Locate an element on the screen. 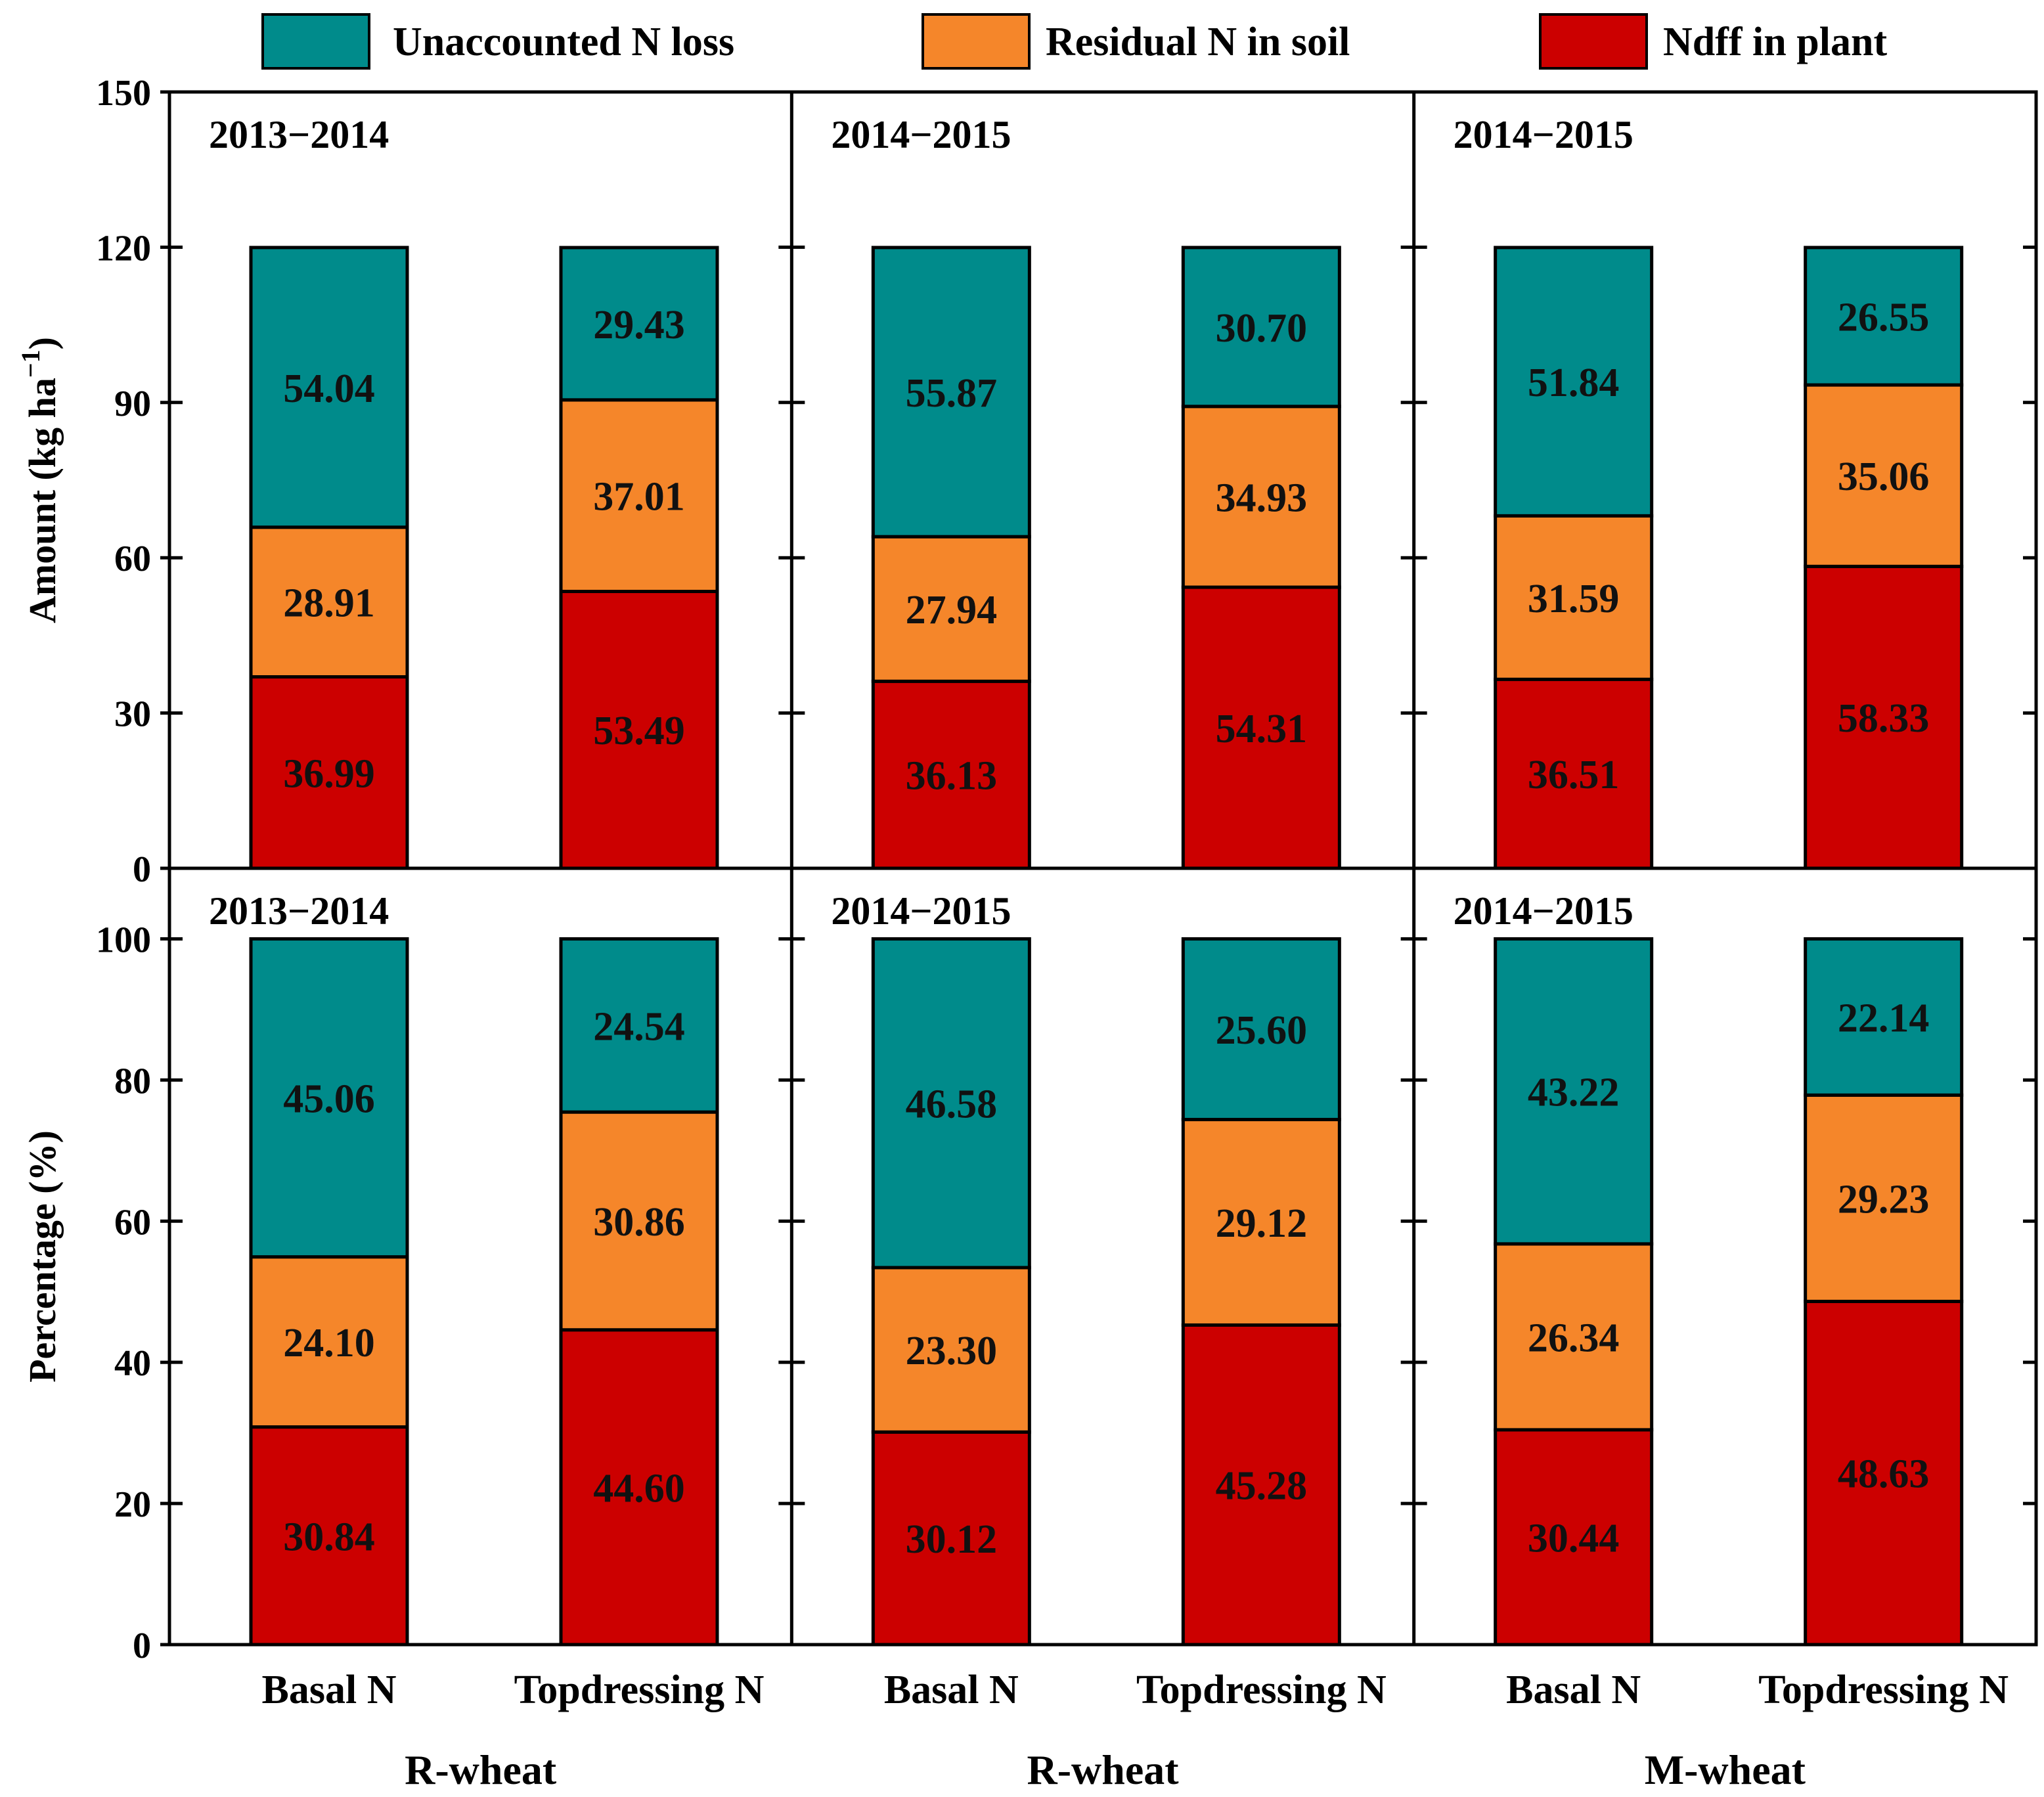 The image size is (2044, 1797). data-label-residual: 28.91 is located at coordinates (329, 603).